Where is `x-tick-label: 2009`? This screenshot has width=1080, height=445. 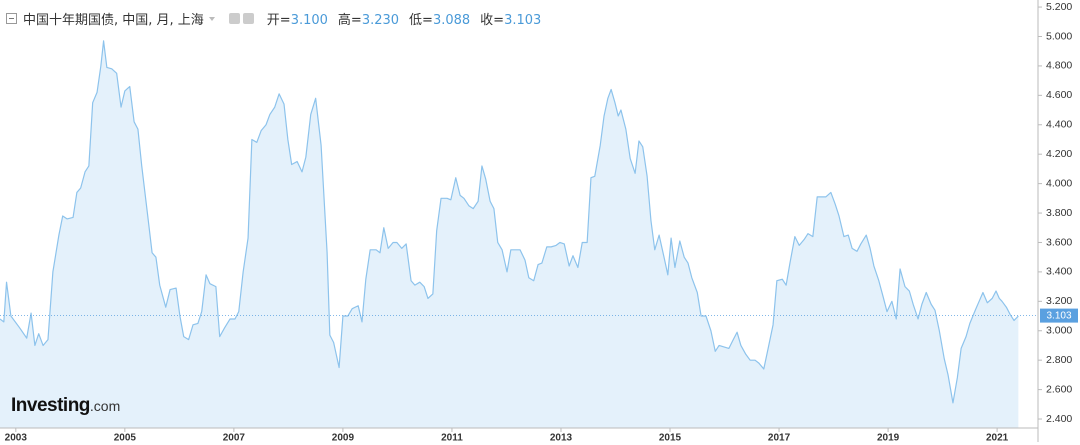 x-tick-label: 2009 is located at coordinates (343, 438).